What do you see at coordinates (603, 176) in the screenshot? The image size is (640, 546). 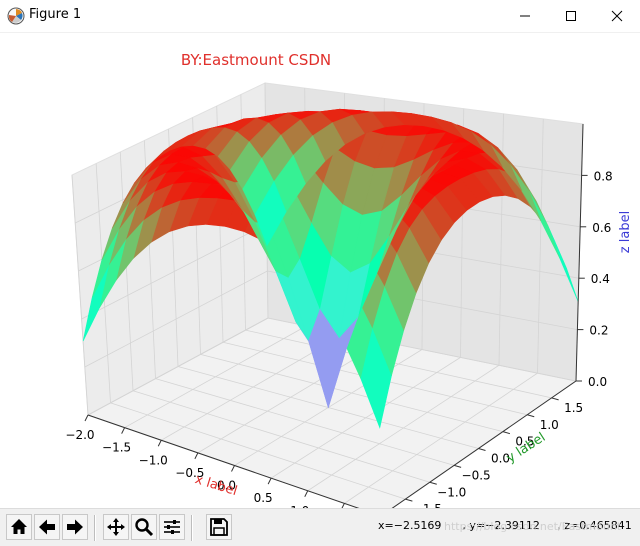 I see `z-tick-label: 0.8` at bounding box center [603, 176].